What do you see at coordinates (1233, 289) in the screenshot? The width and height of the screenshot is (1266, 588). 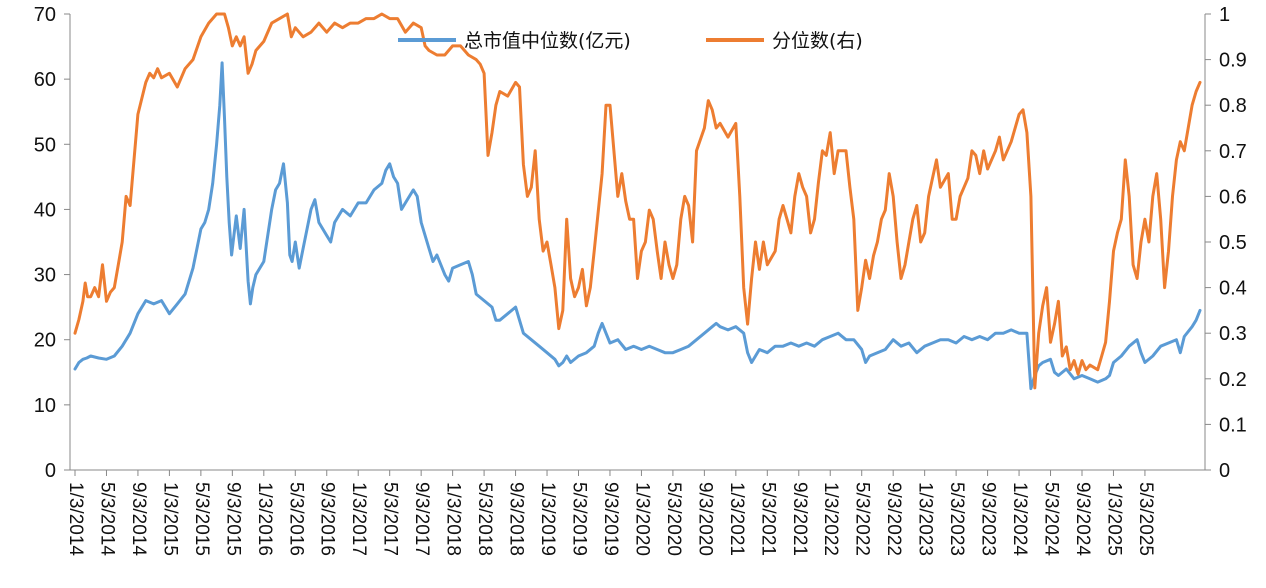 I see `right-tick-label: 0.4` at bounding box center [1233, 289].